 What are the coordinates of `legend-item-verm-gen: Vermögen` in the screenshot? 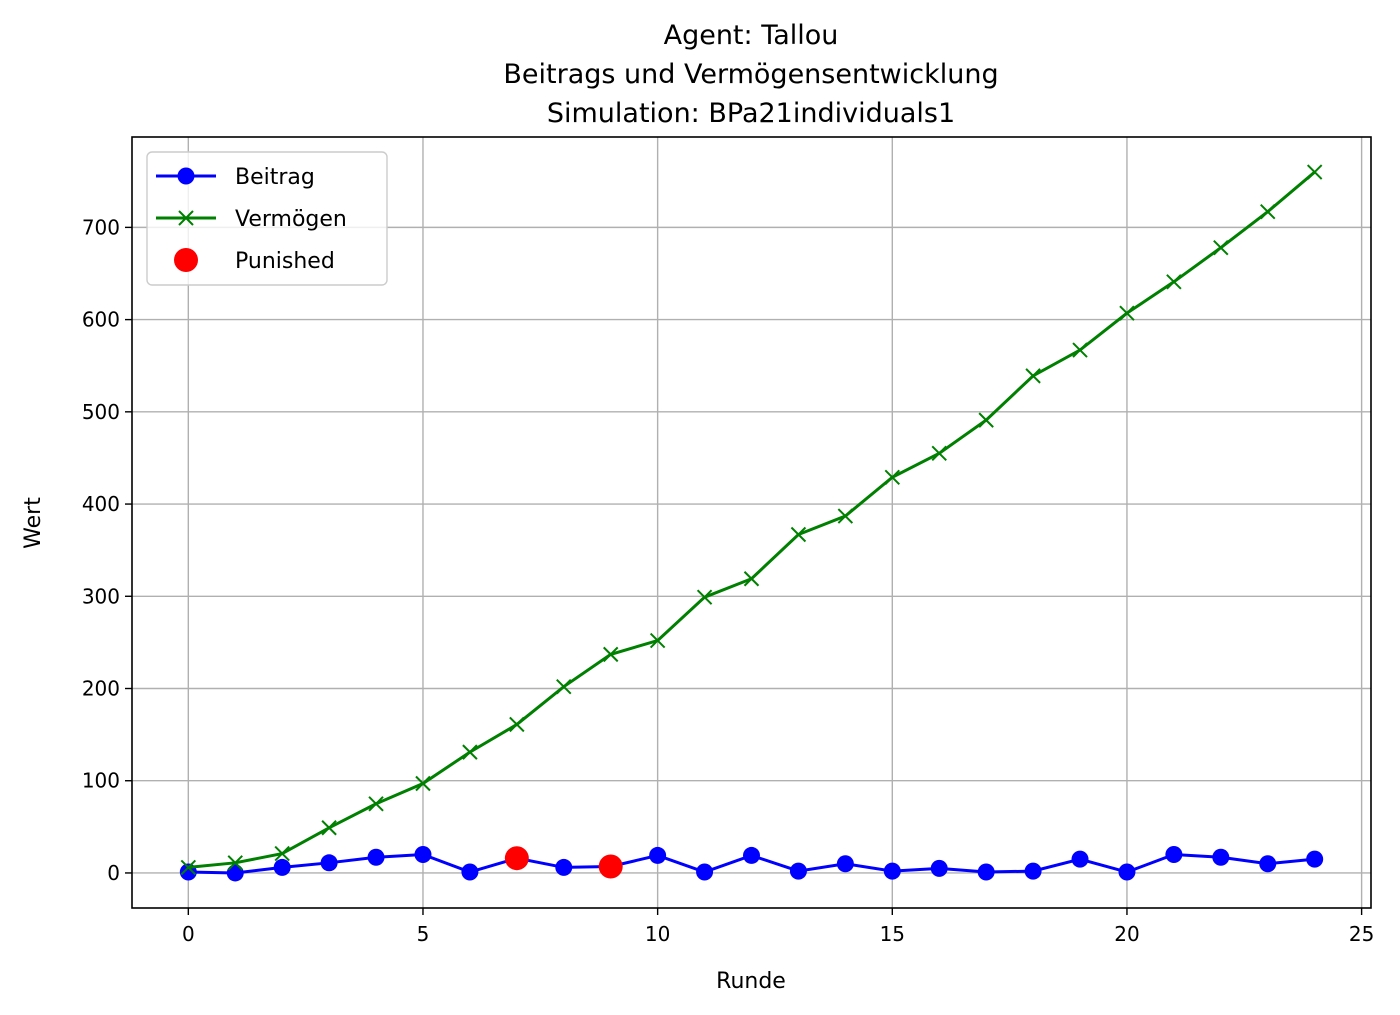 It's located at (251, 219).